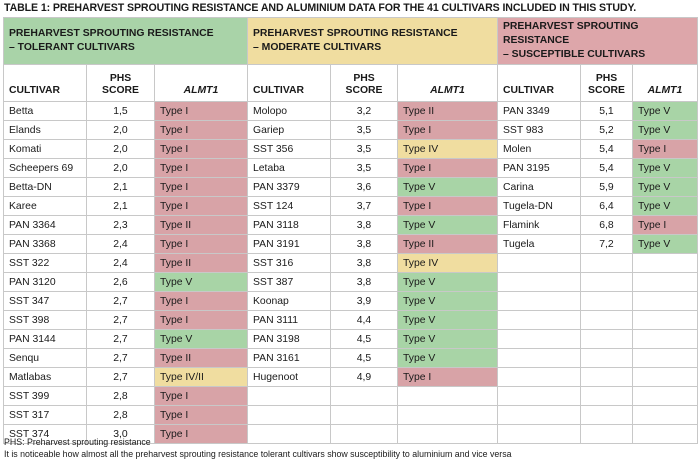 The width and height of the screenshot is (700, 466). Describe the element at coordinates (289, 263) in the screenshot. I see `moderate-cultivar-cell: SST 316` at that location.